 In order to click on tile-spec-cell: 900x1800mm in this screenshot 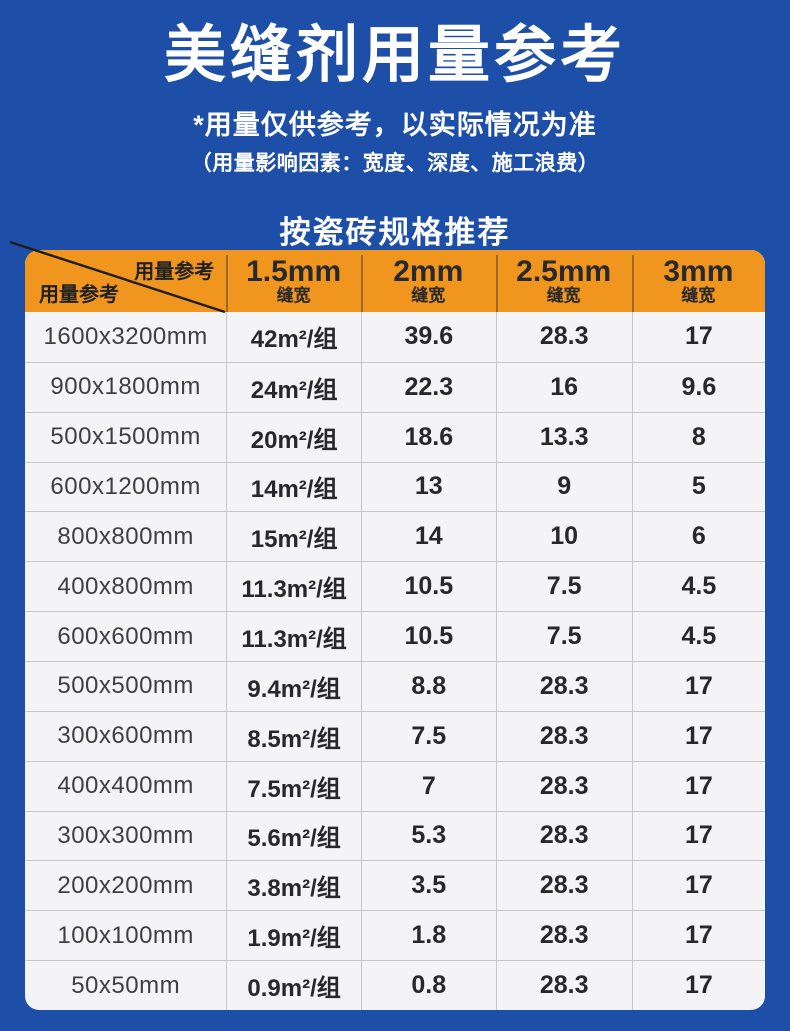, I will do `click(125, 387)`.